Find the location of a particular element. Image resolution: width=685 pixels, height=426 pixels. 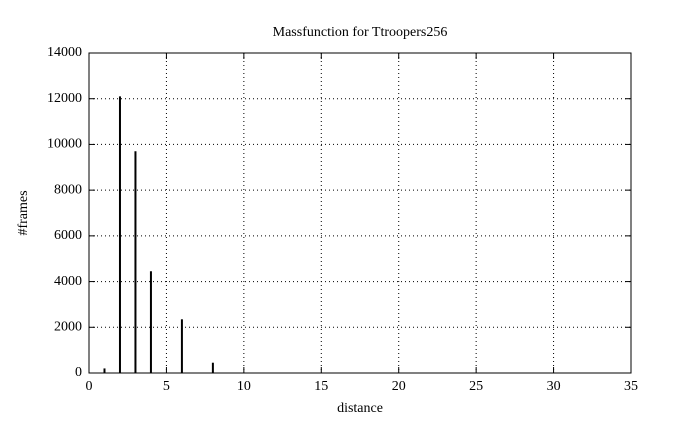

x-tick-label: 10 is located at coordinates (244, 386).